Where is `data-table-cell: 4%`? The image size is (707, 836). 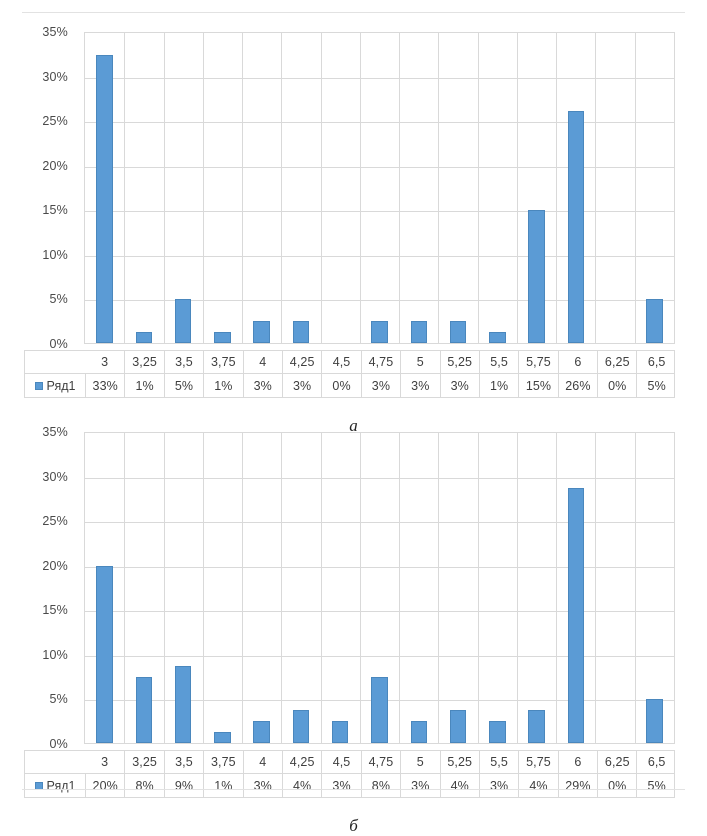
data-table-cell: 4% is located at coordinates (459, 785).